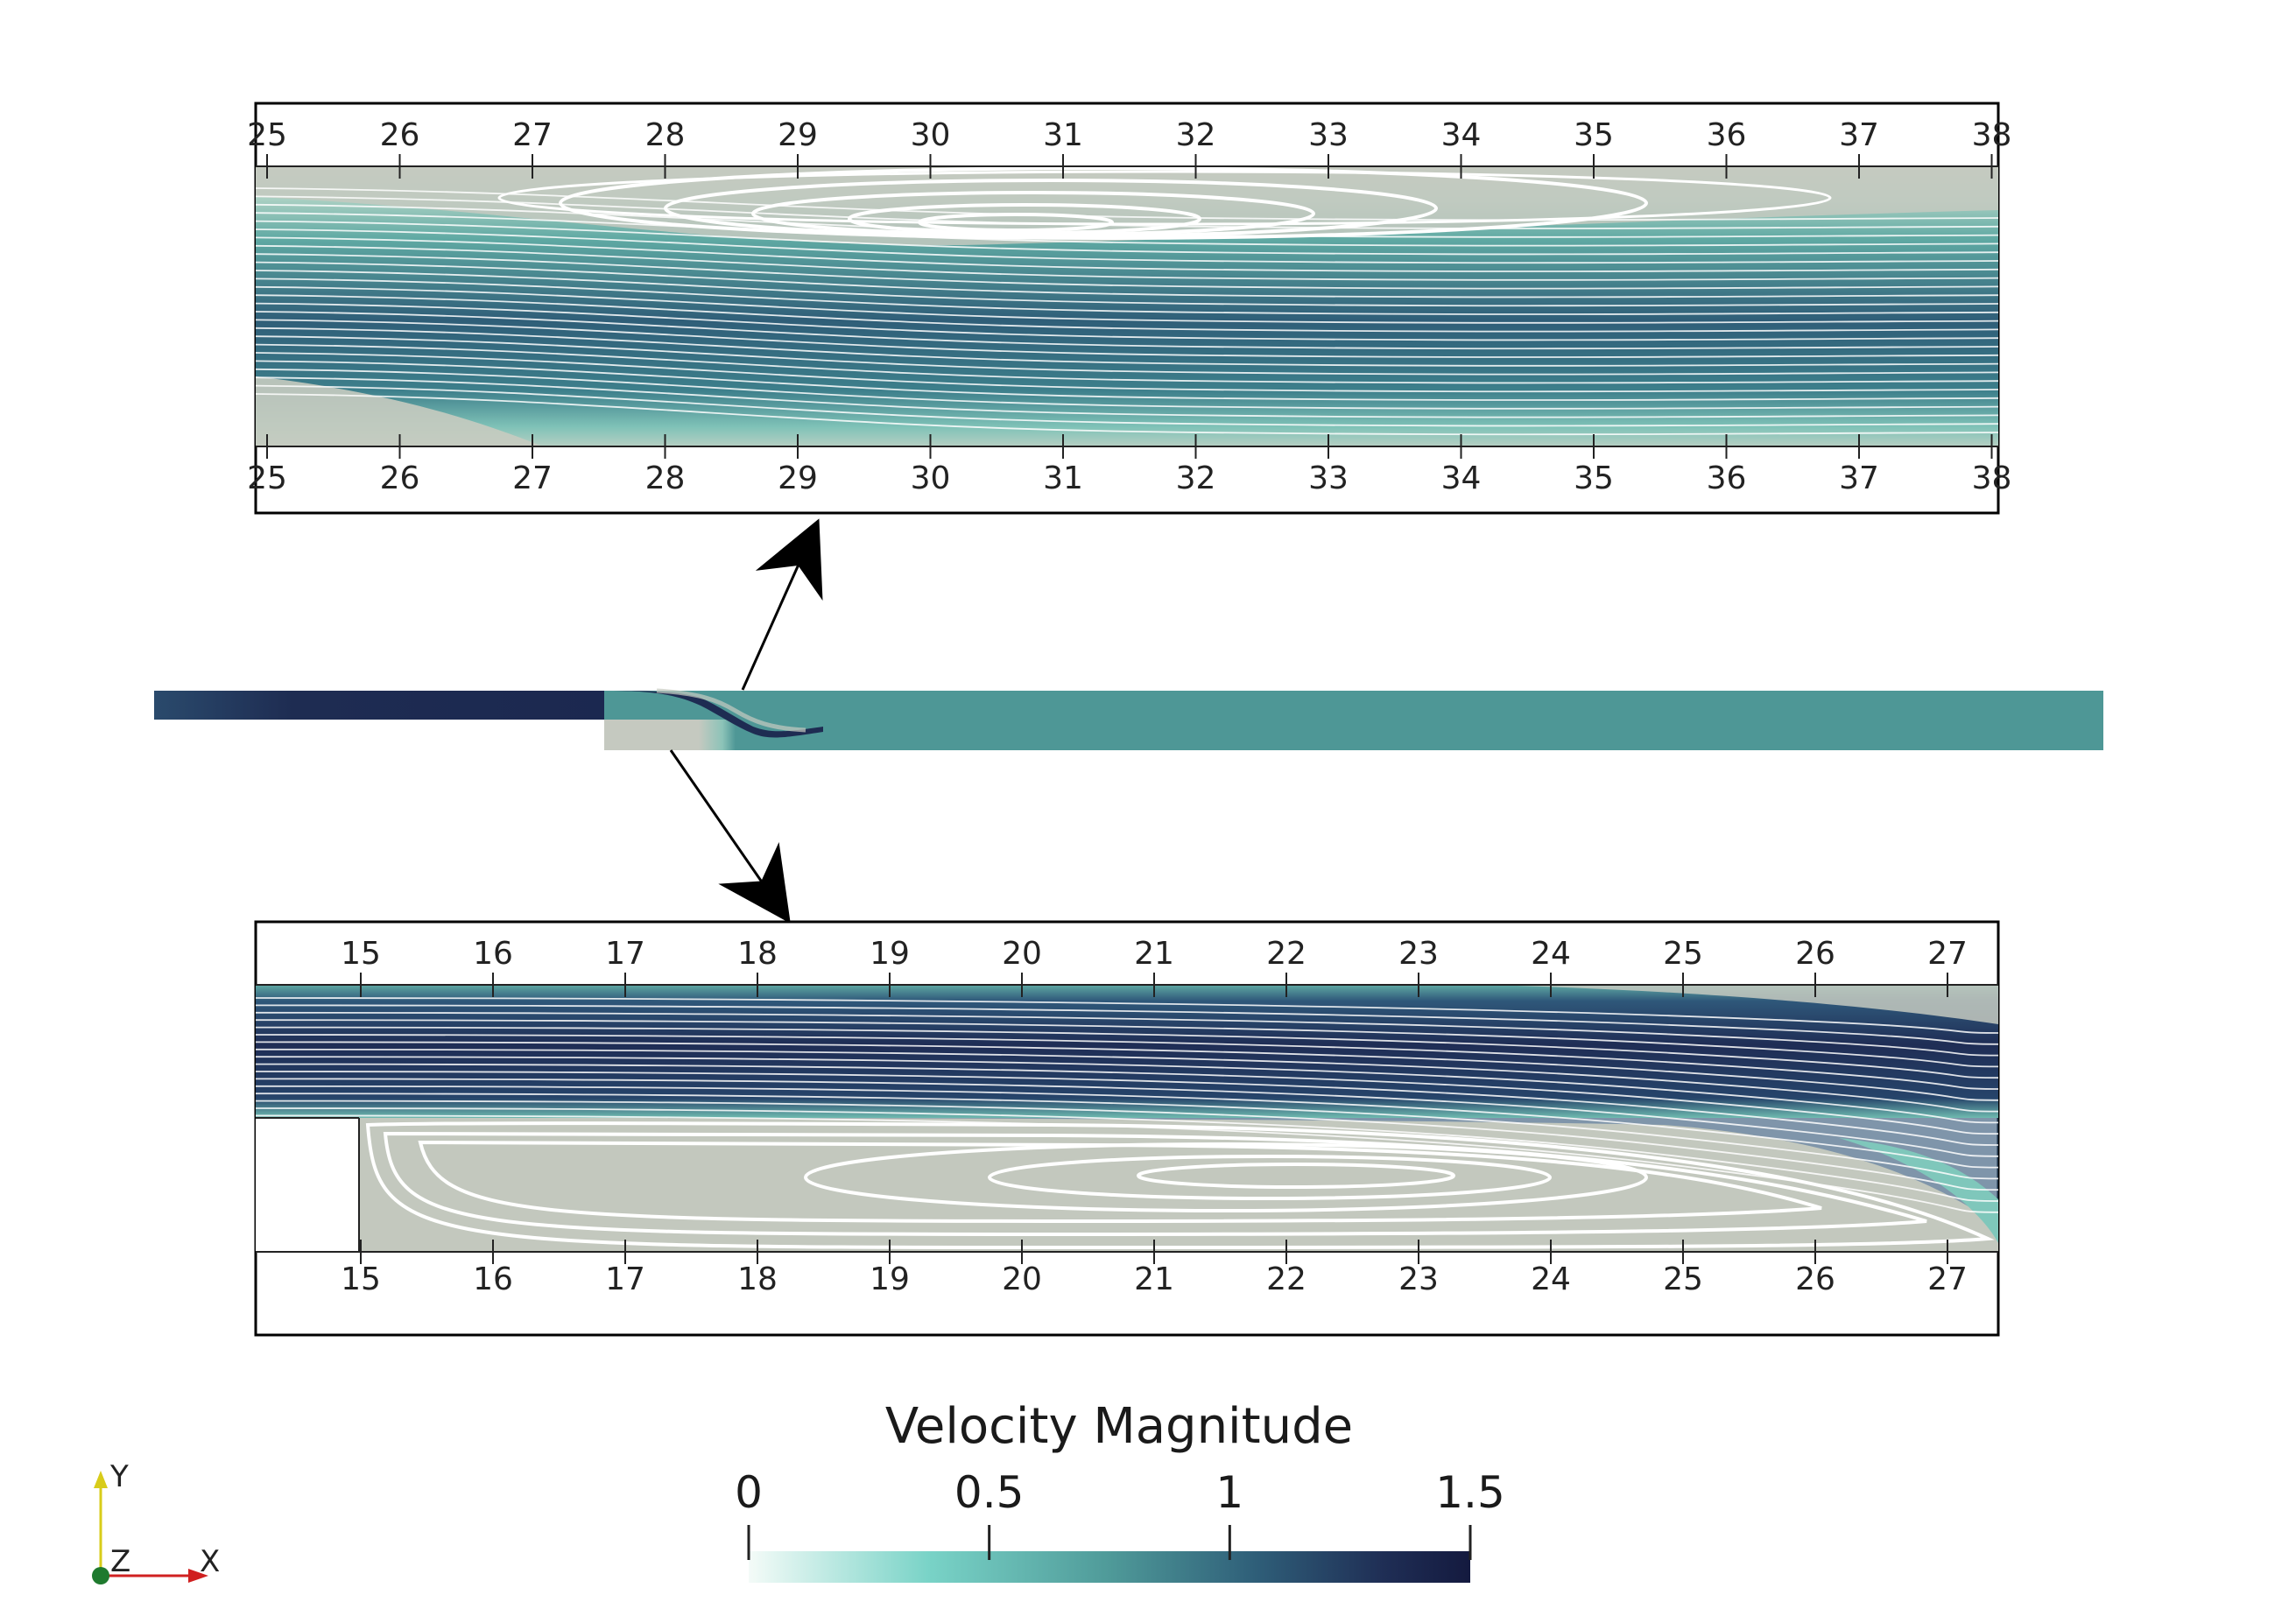 This screenshot has width=2296, height=1623. Describe the element at coordinates (267, 478) in the screenshot. I see `top-lower-tick-label: 25` at that location.